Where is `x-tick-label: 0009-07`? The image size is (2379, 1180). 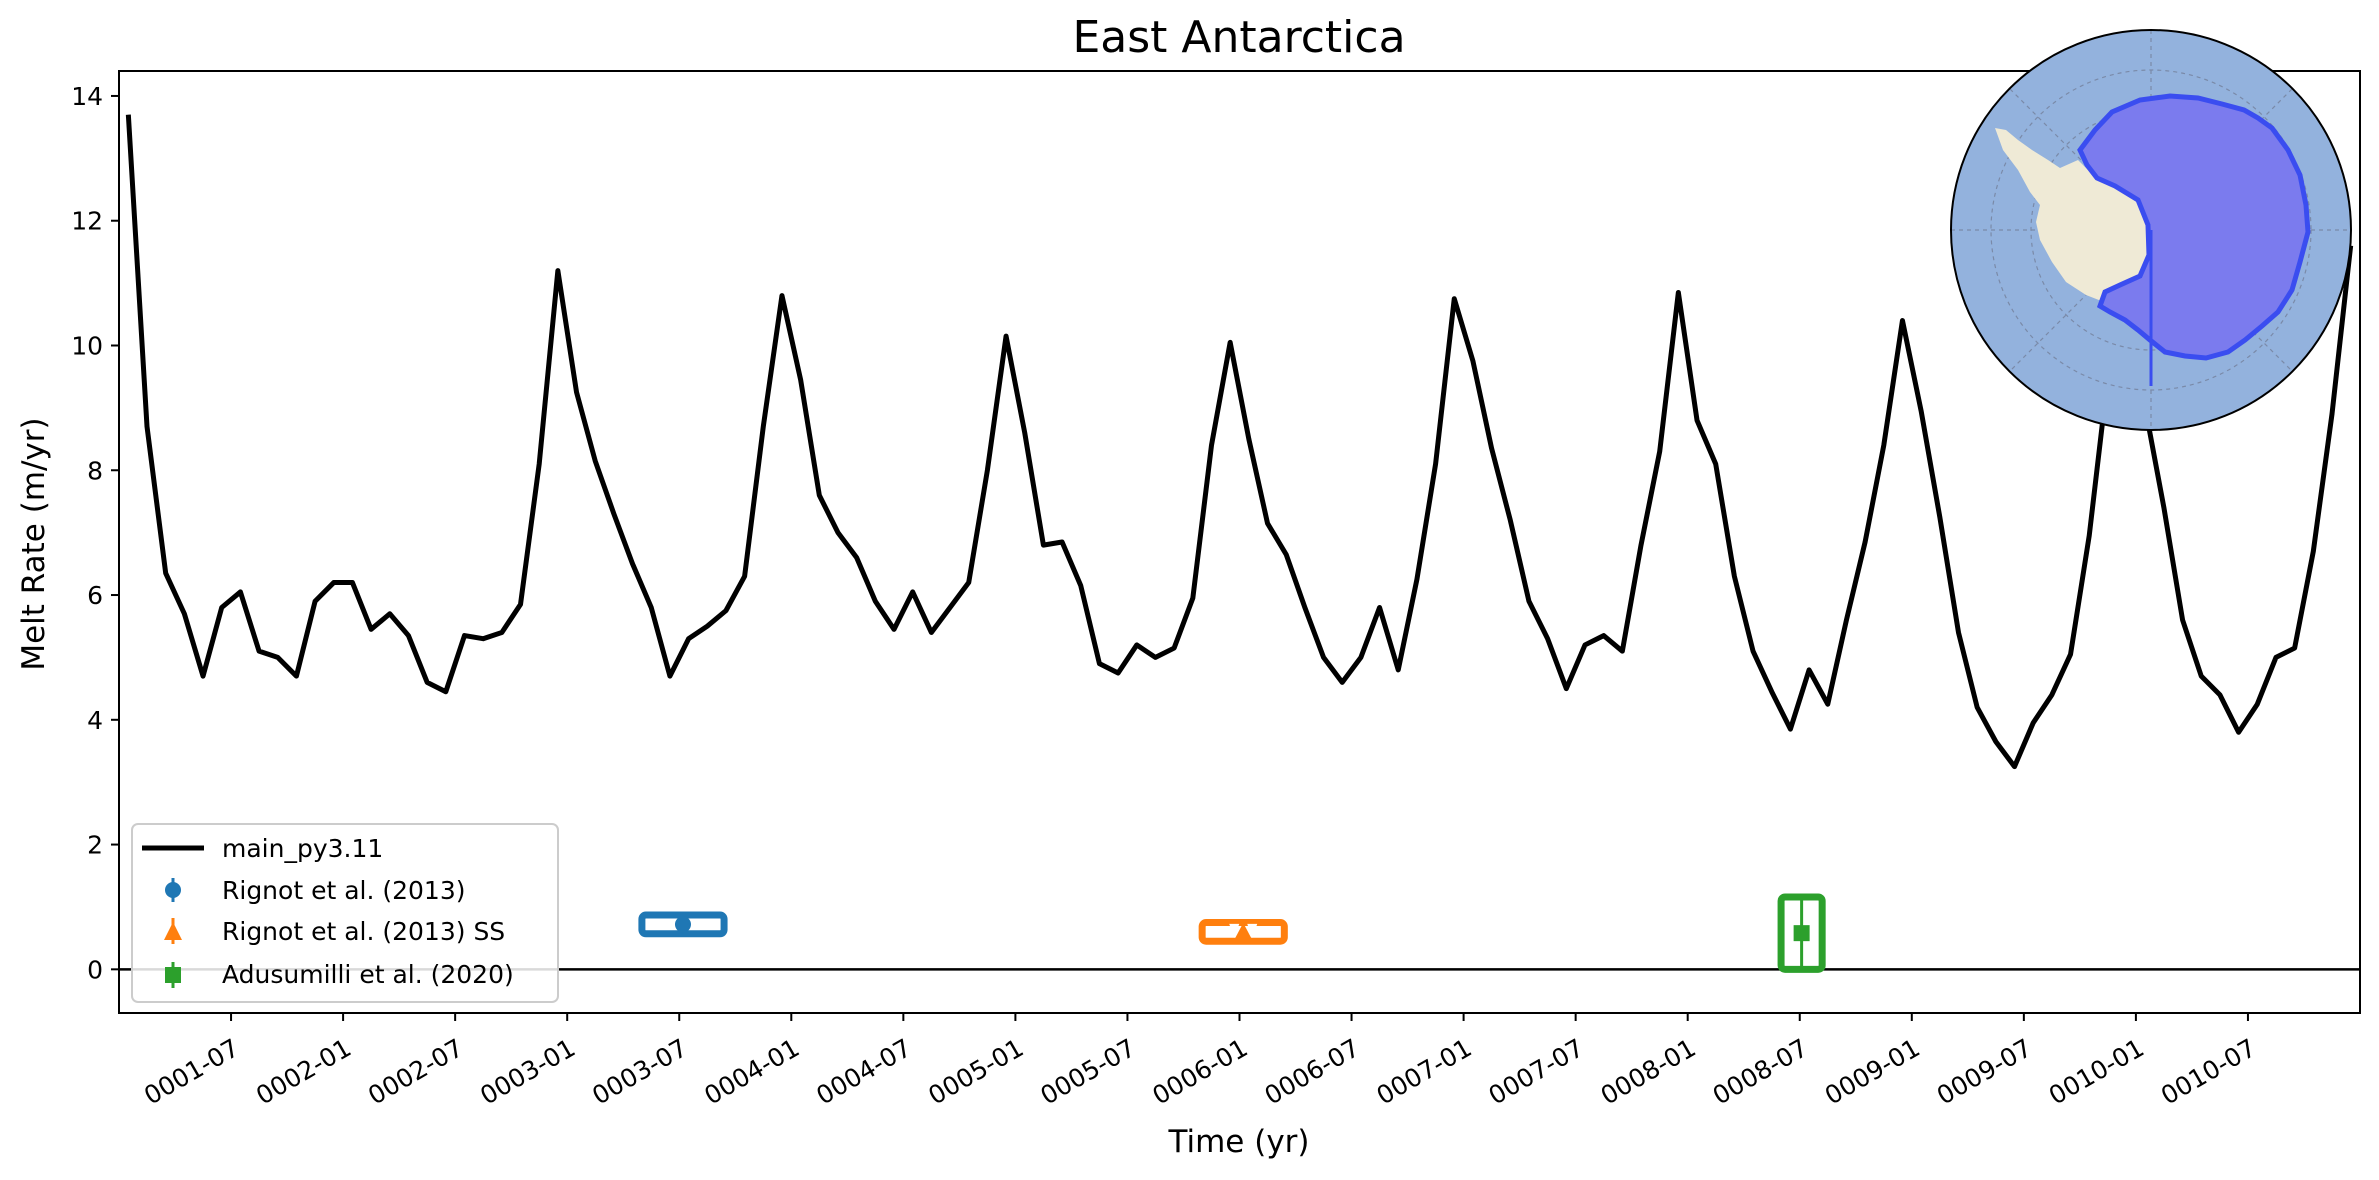
x-tick-label: 0009-07 is located at coordinates (1984, 1071).